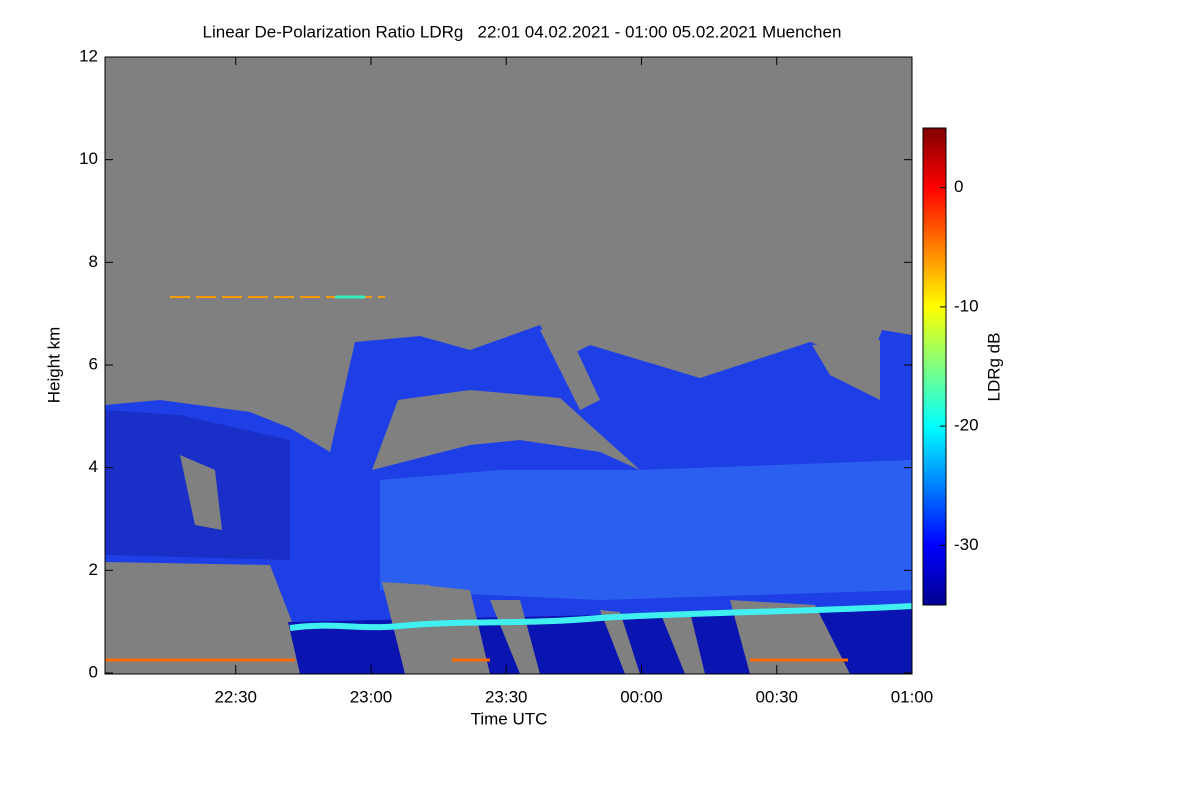 This screenshot has height=800, width=1200. Describe the element at coordinates (93, 569) in the screenshot. I see `y-tick-label: 2` at that location.